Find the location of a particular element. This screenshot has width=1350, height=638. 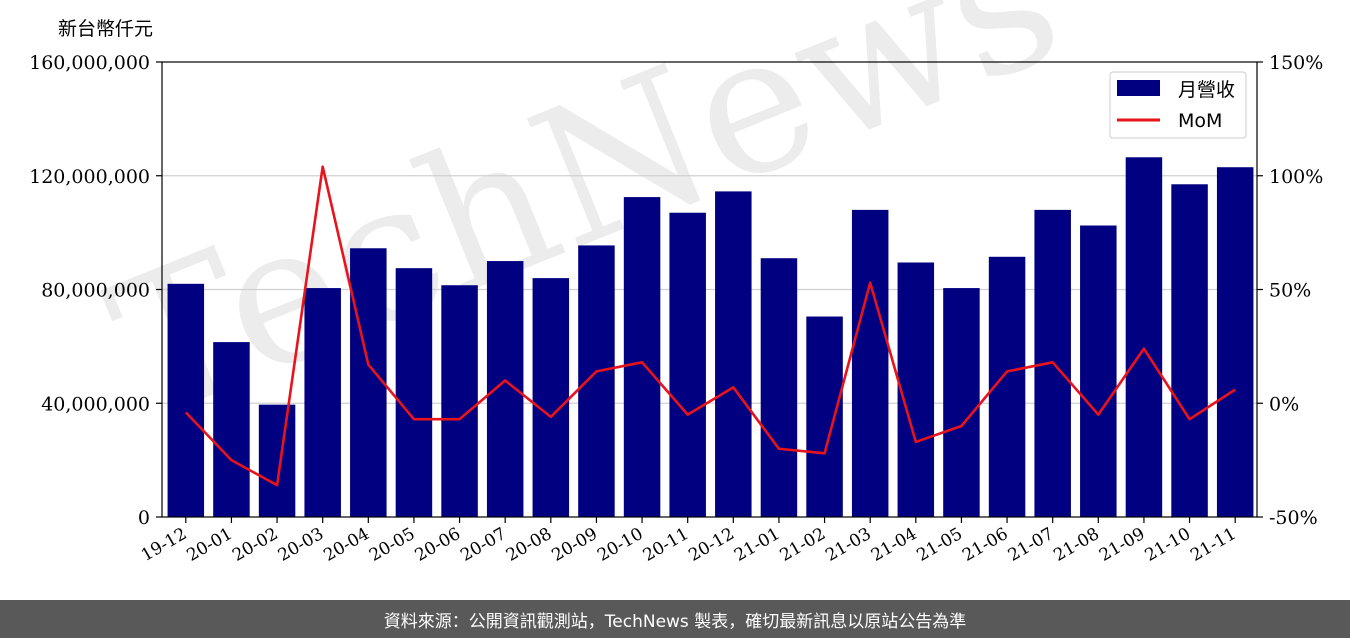

right-tick-label: 100% is located at coordinates (1296, 177).